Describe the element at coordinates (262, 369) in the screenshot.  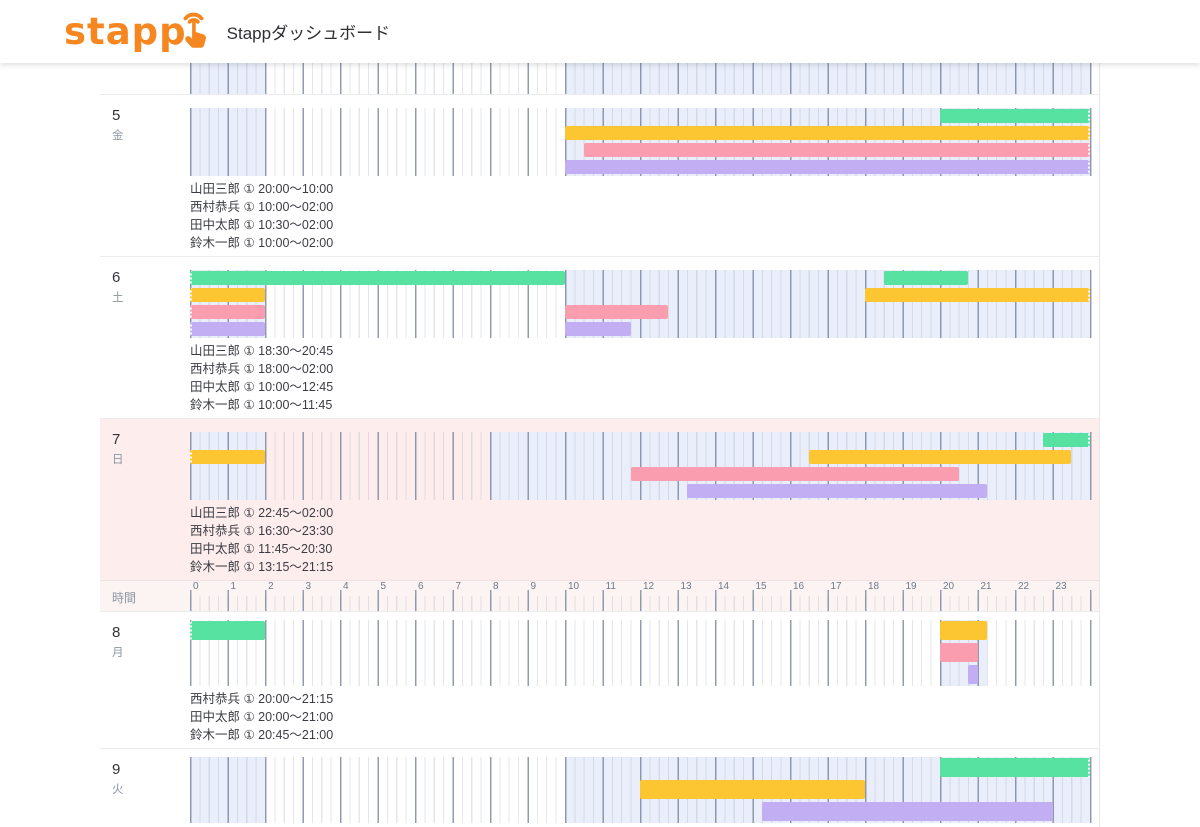
I see `shift-entry: 西村恭兵 ① 18:00〜02:00` at that location.